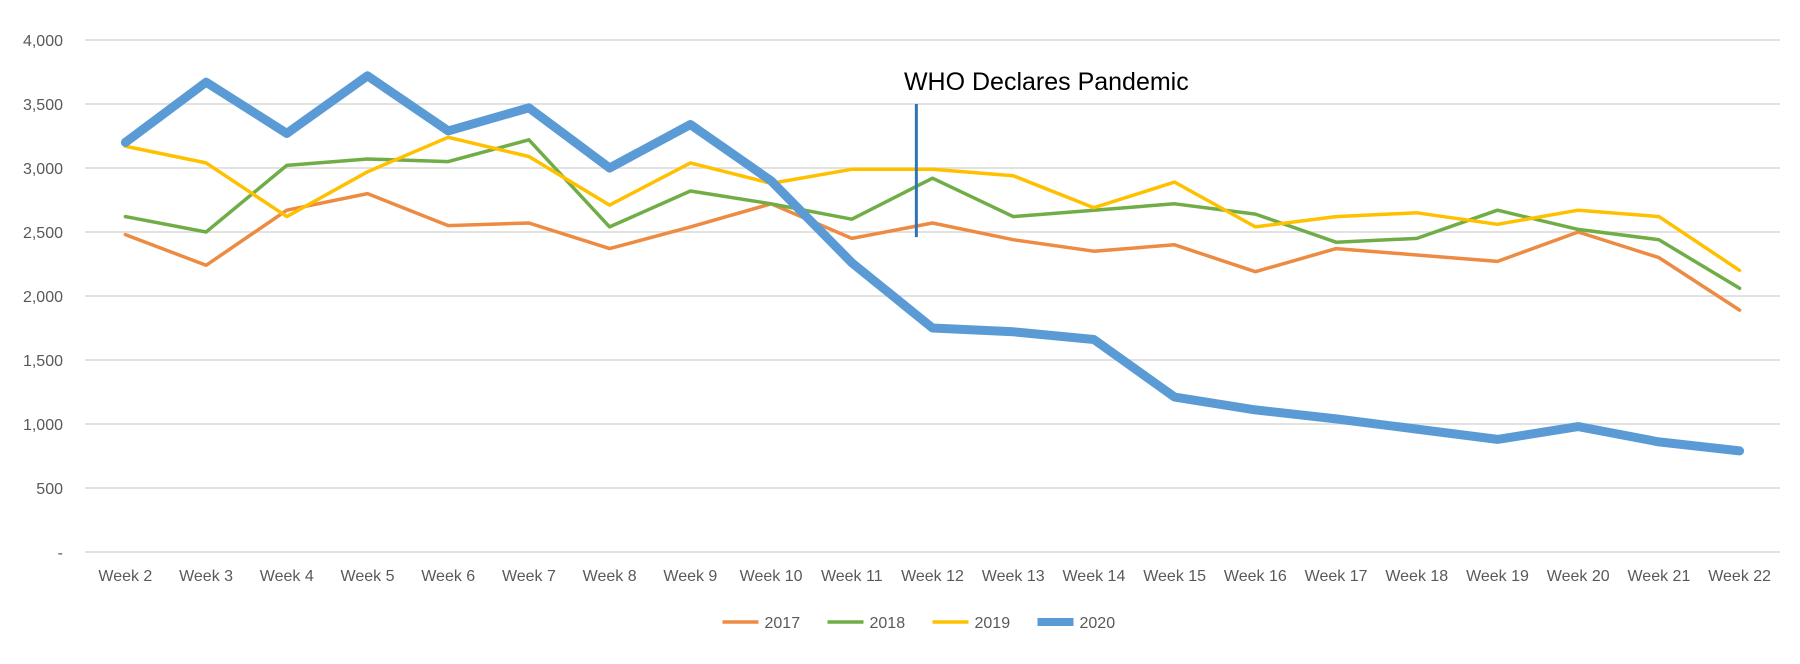 The width and height of the screenshot is (1800, 664). What do you see at coordinates (761, 623) in the screenshot?
I see `legend-item-2017: 2017` at bounding box center [761, 623].